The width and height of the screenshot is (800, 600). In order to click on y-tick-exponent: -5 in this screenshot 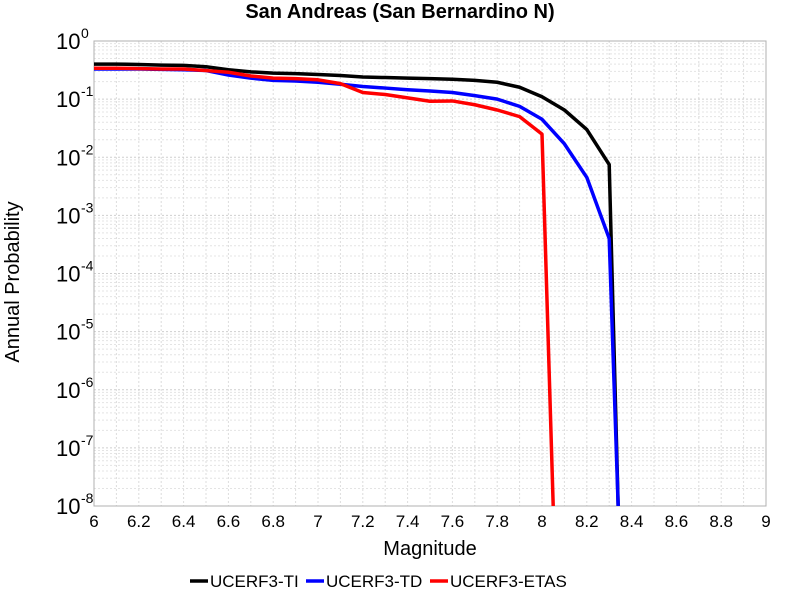, I will do `click(87, 324)`.